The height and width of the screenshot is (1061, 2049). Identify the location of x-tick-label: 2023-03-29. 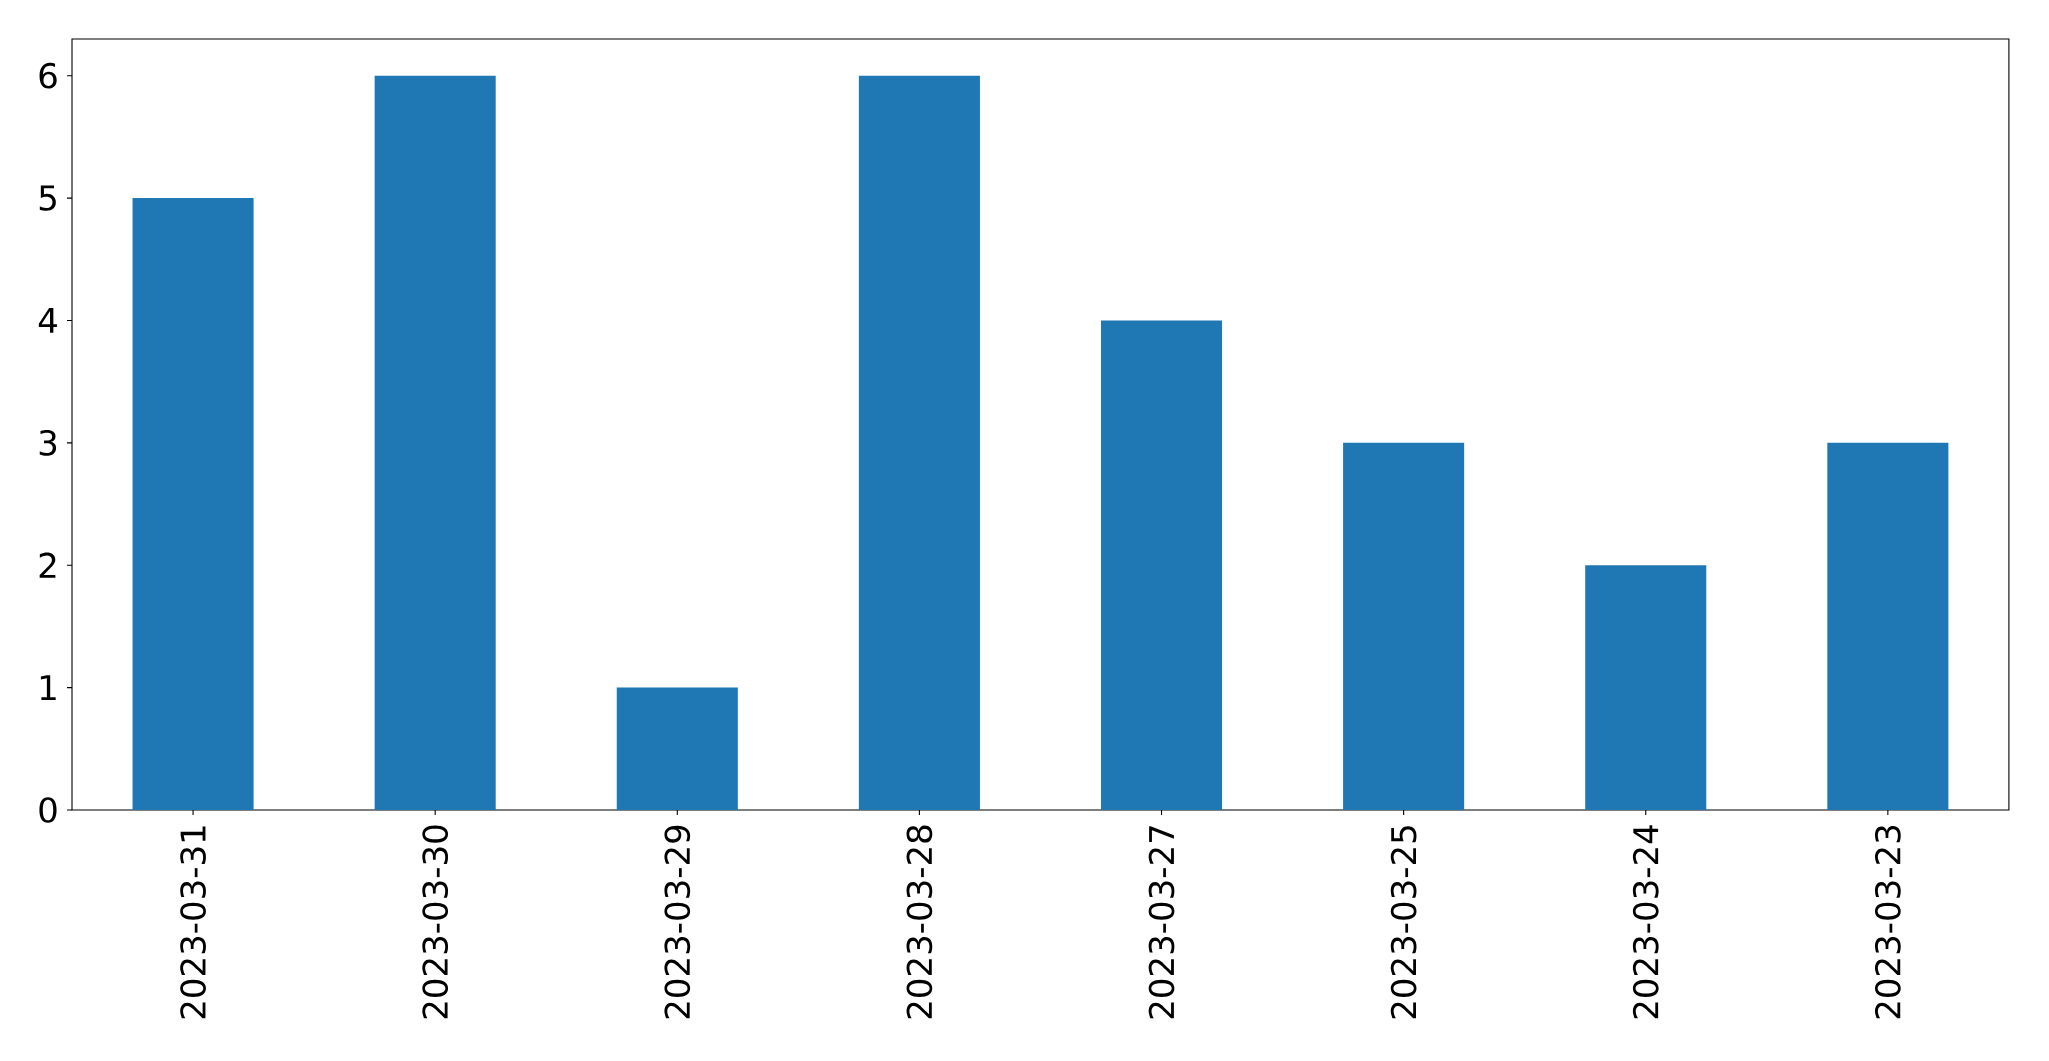
(677, 922).